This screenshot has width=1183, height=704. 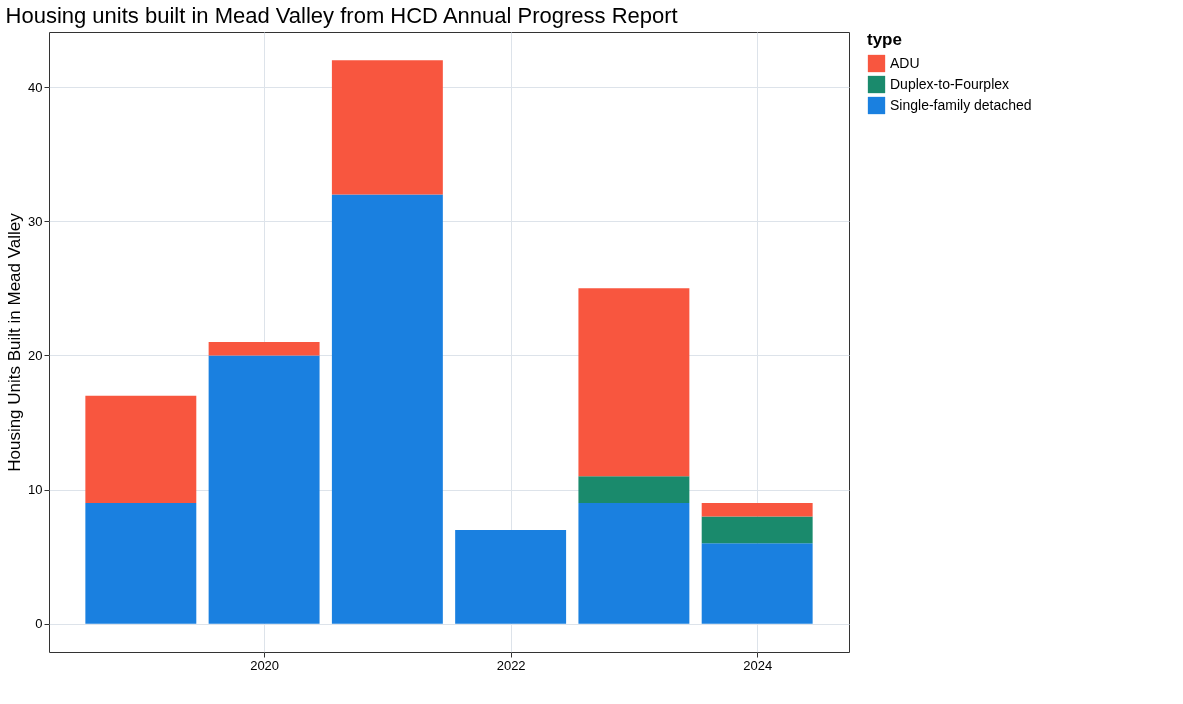 What do you see at coordinates (905, 62) in the screenshot?
I see `legend-label: ADU` at bounding box center [905, 62].